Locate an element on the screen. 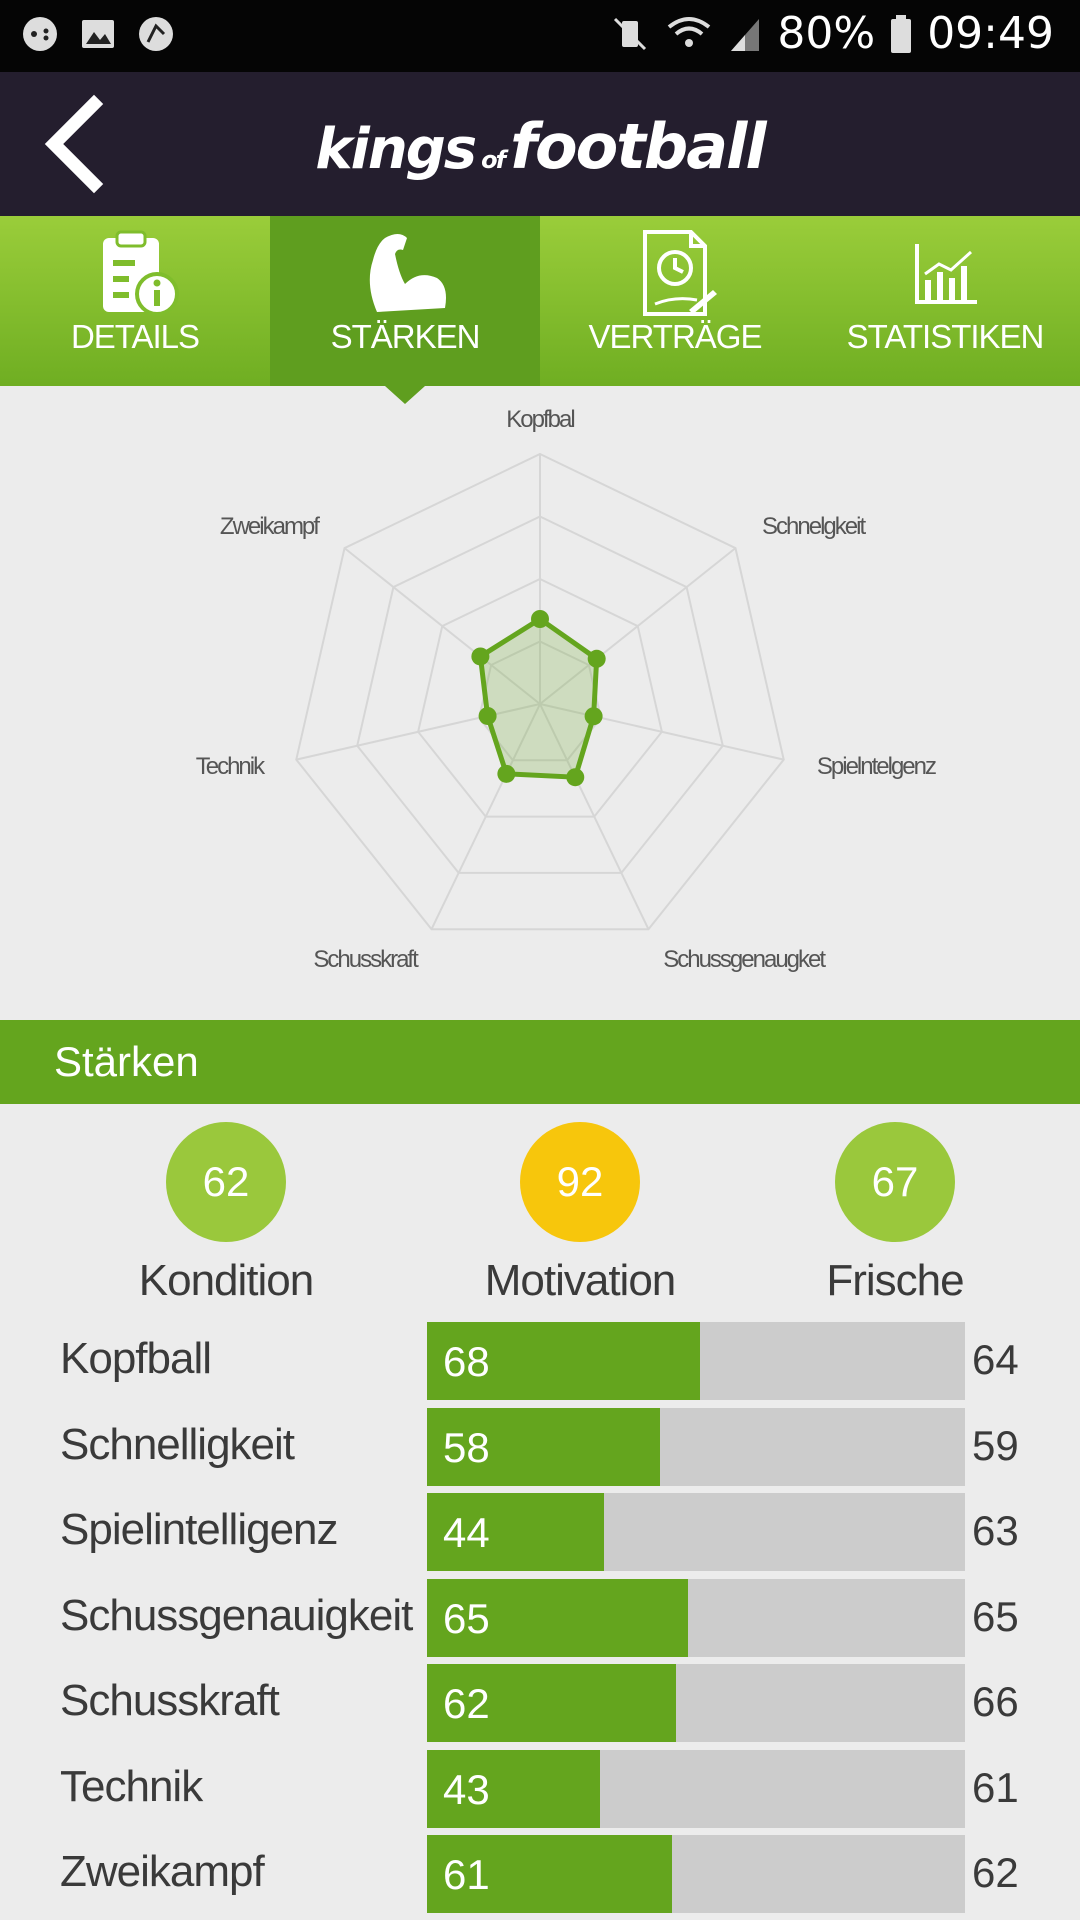 The height and width of the screenshot is (1920, 1080). attribute-bar-track: 43 is located at coordinates (696, 1788).